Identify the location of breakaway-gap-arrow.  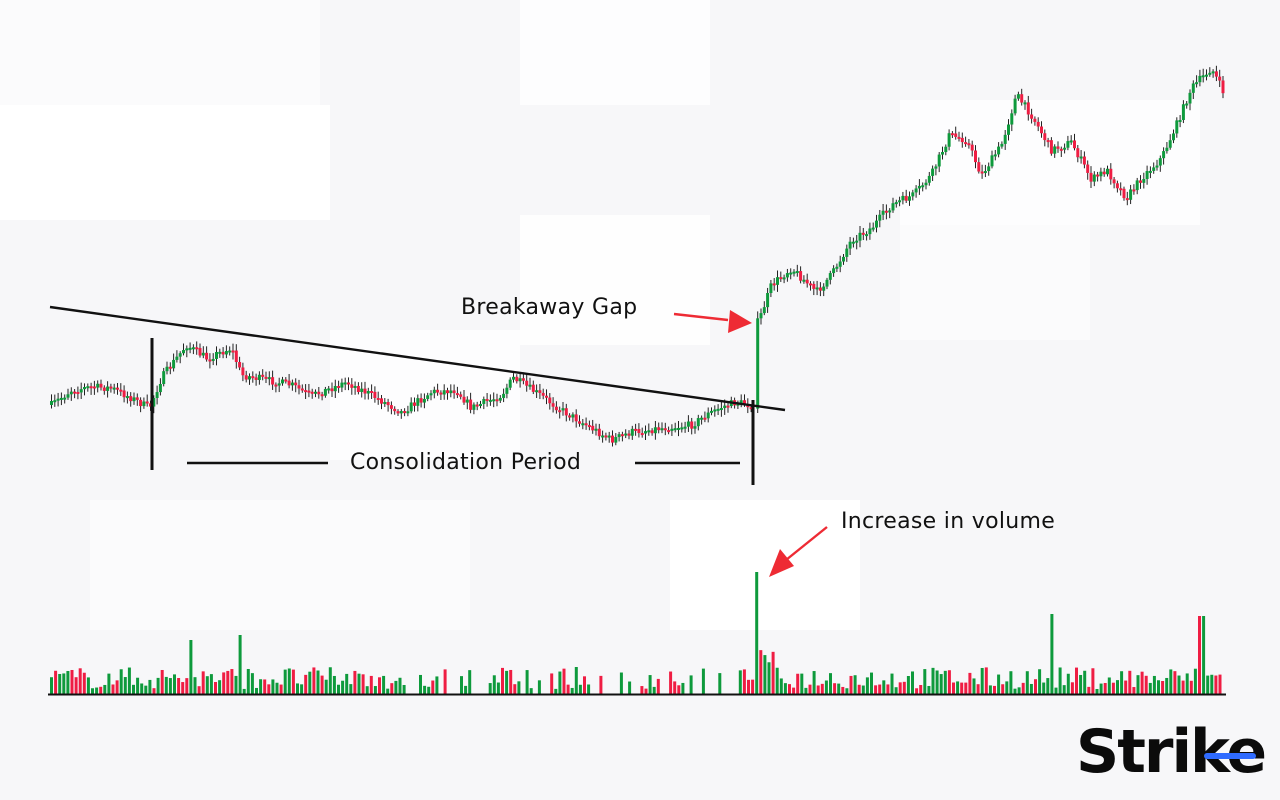
(712, 321).